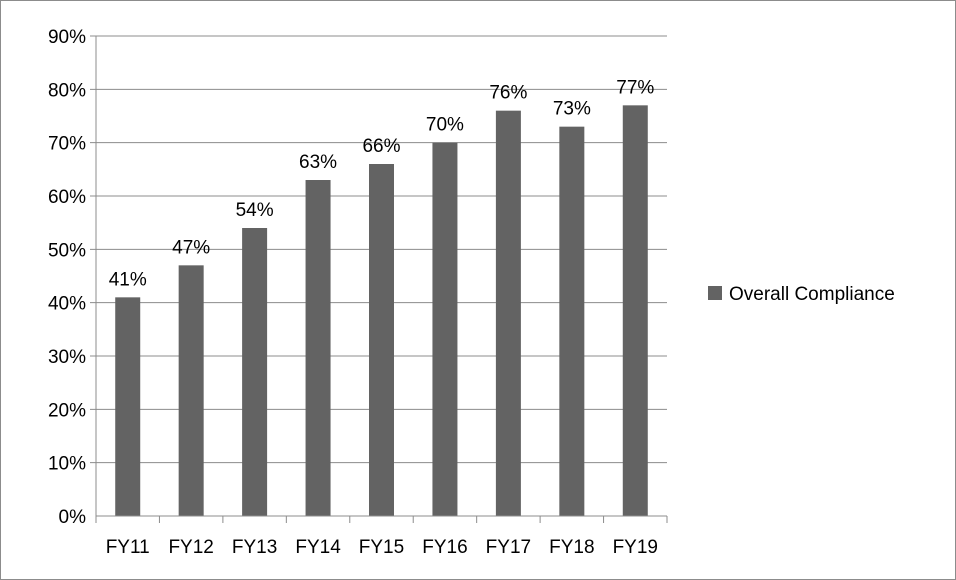 This screenshot has height=580, width=956. I want to click on y-tick-label: 50%, so click(67, 250).